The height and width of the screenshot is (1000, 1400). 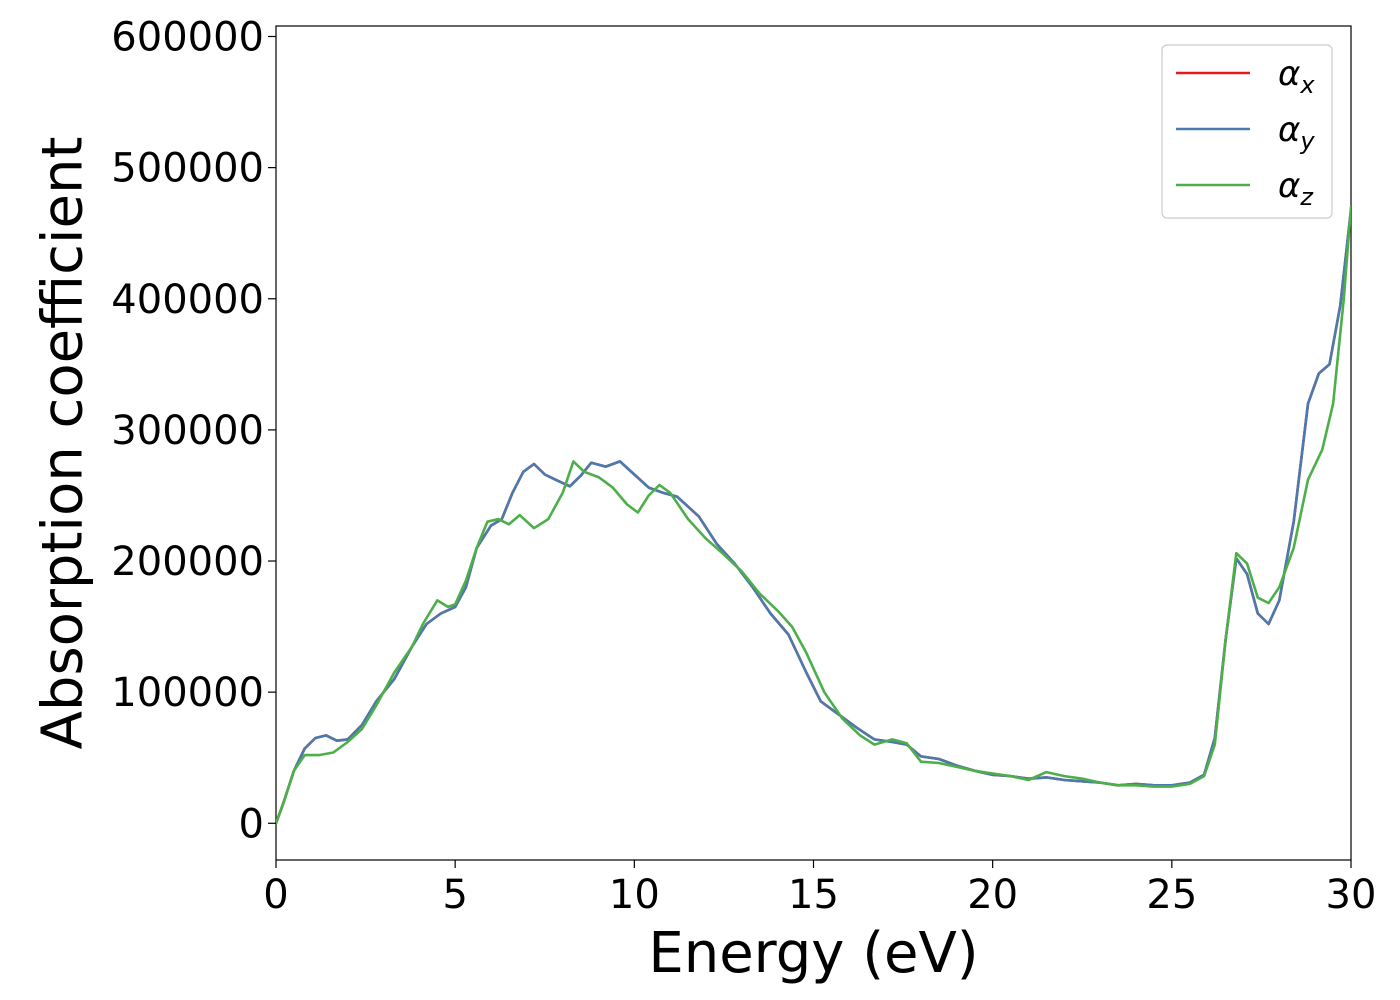 I want to click on y-tick-label: 600000, so click(x=187, y=37).